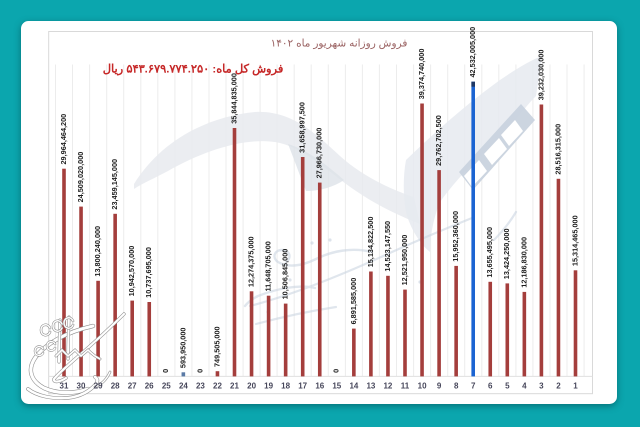  I want to click on svg-text: 6, so click(490, 386).